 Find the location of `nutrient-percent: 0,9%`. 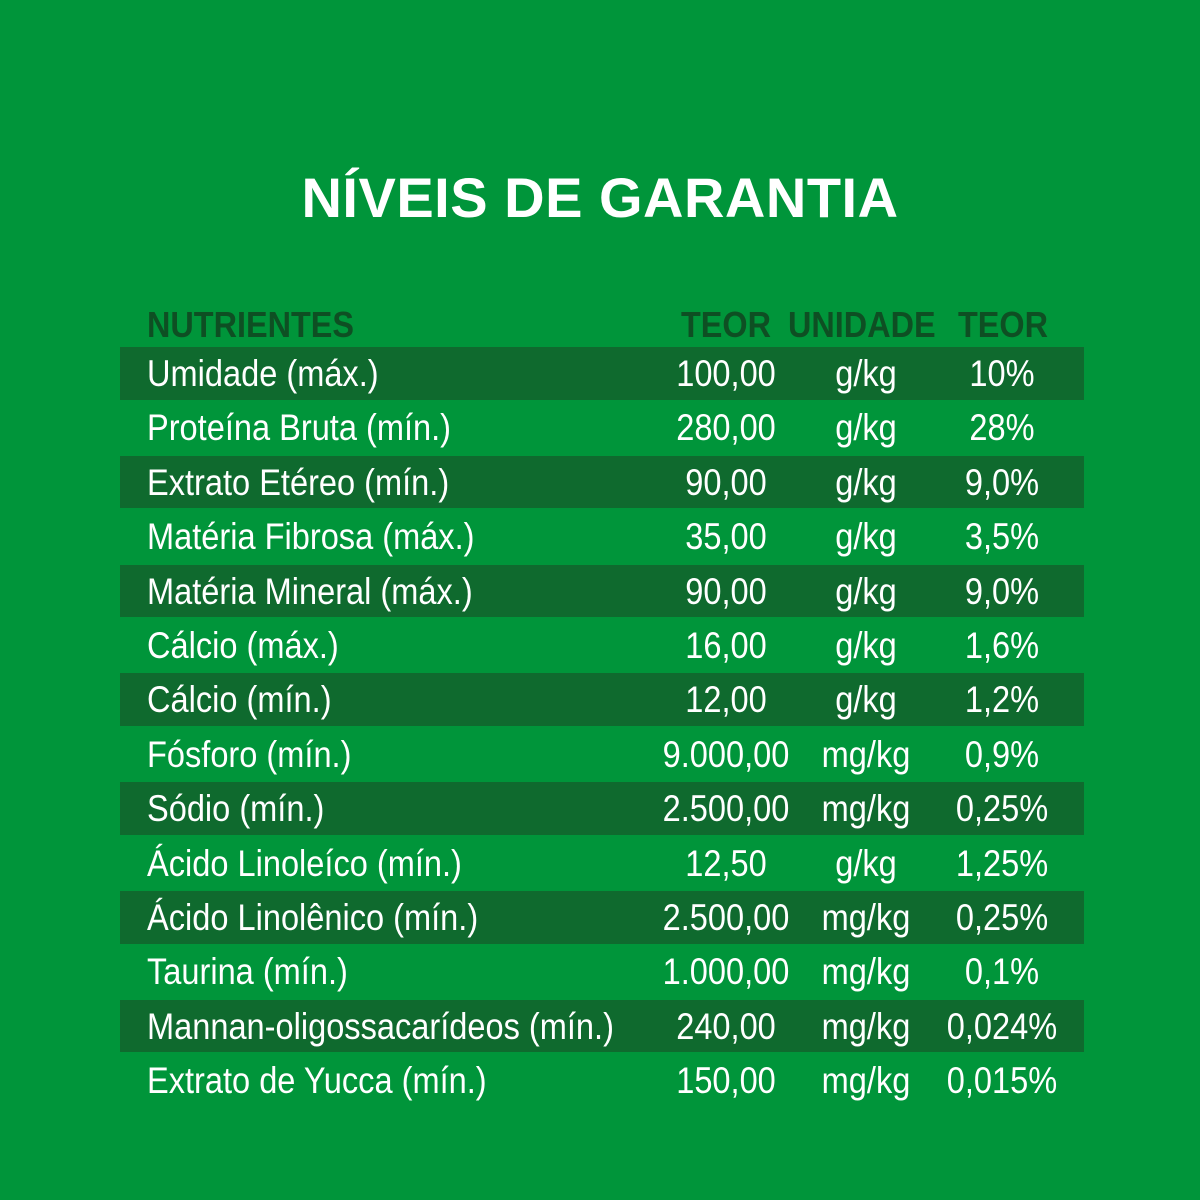

nutrient-percent: 0,9% is located at coordinates (1002, 754).